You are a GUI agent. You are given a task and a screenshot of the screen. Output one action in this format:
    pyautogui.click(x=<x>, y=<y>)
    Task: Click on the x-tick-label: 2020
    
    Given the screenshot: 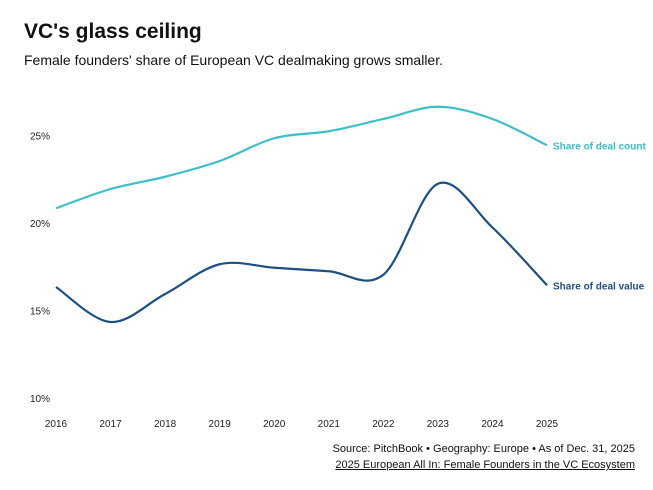 What is the action you would take?
    pyautogui.click(x=274, y=424)
    